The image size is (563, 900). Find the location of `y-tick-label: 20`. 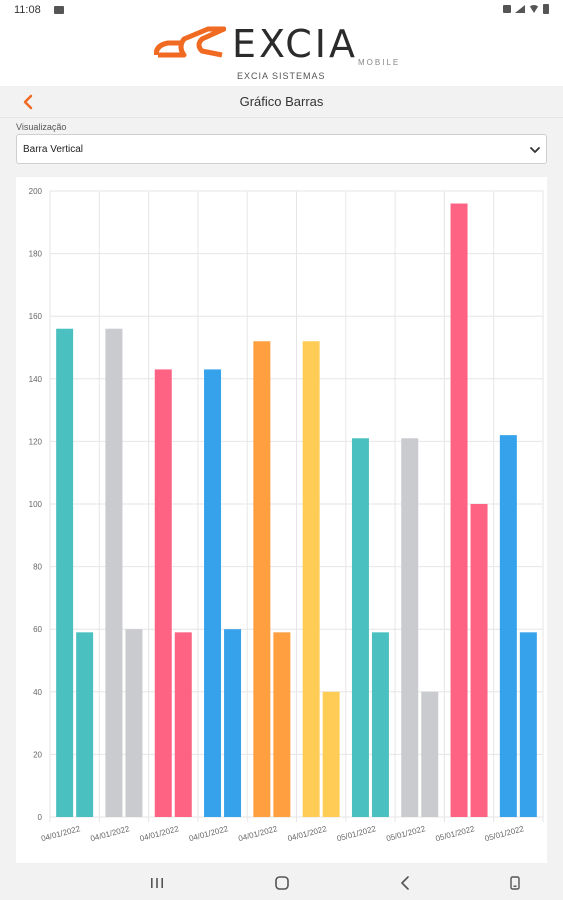

y-tick-label: 20 is located at coordinates (37, 754).